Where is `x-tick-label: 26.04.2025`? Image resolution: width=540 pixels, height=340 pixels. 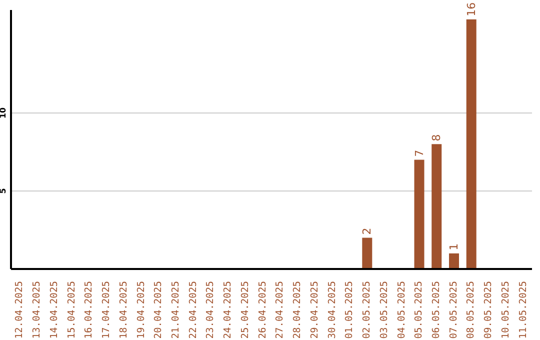
x-tick-label: 26.04.2025 is located at coordinates (262, 310).